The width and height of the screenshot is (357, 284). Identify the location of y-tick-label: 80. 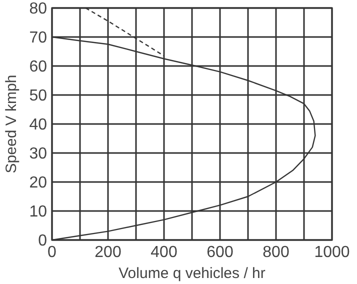
(38, 9).